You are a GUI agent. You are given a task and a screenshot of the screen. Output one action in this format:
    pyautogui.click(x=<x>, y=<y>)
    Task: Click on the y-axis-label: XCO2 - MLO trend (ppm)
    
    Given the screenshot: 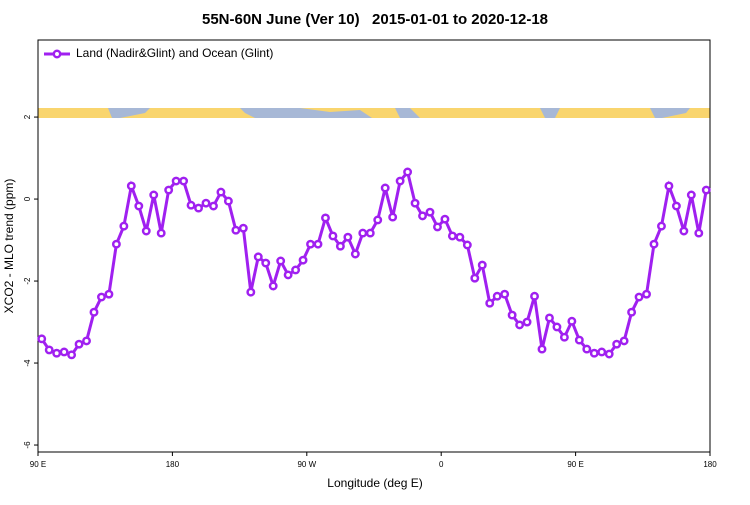 What is the action you would take?
    pyautogui.click(x=9, y=246)
    